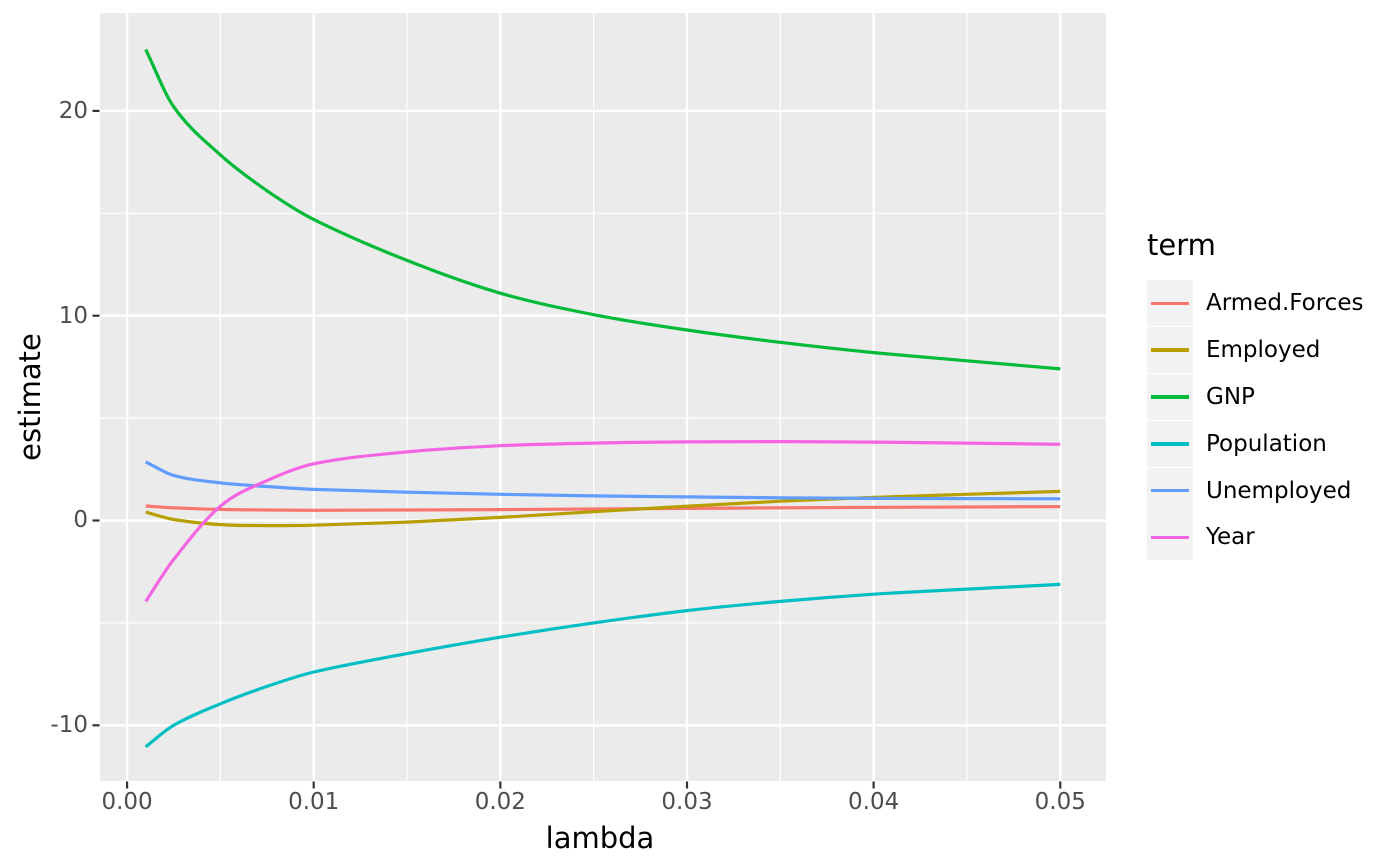 The height and width of the screenshot is (866, 1400). I want to click on legend-label: Employed, so click(1263, 350).